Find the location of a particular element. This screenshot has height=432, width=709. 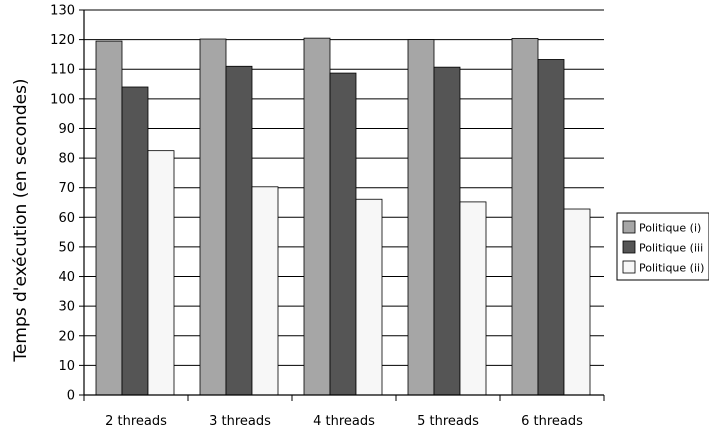

y-tick-label: 60 is located at coordinates (66, 218).